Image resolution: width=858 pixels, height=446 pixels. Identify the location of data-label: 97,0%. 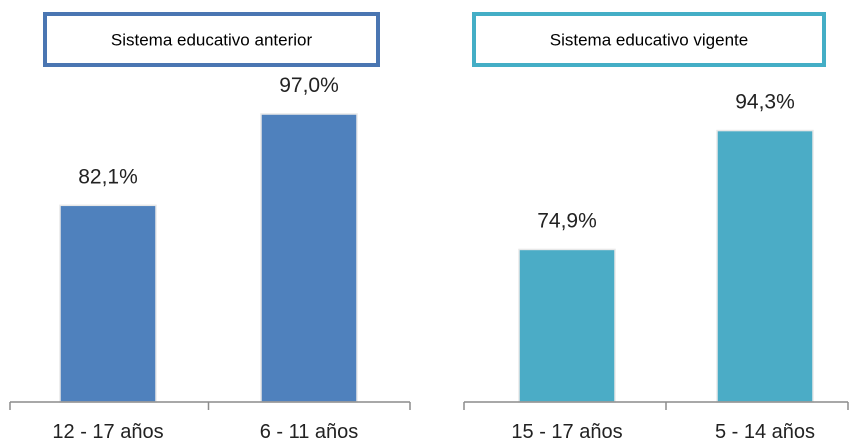
(309, 85).